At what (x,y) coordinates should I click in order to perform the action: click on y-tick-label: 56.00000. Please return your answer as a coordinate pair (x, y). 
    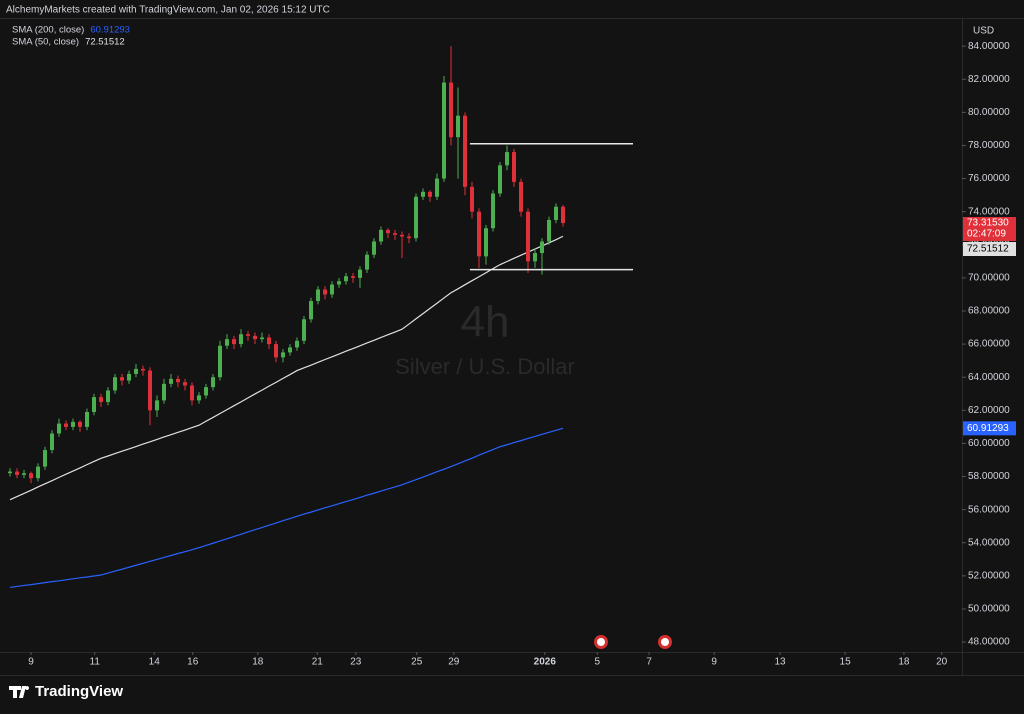
    Looking at the image, I should click on (989, 509).